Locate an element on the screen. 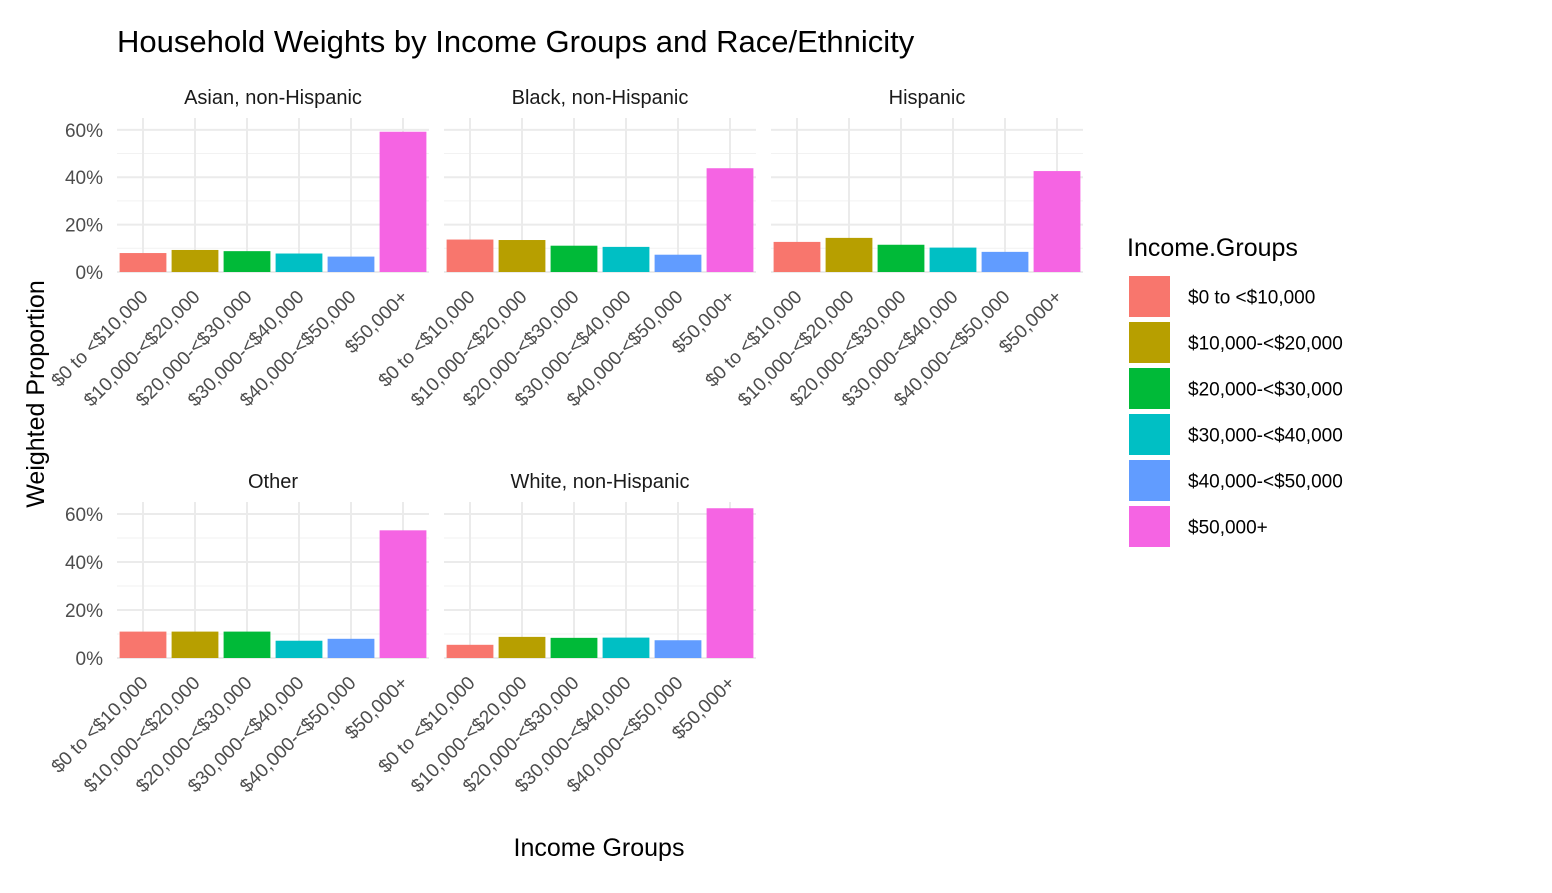  legend-label: $30,000-<$40,000 is located at coordinates (1265, 436).